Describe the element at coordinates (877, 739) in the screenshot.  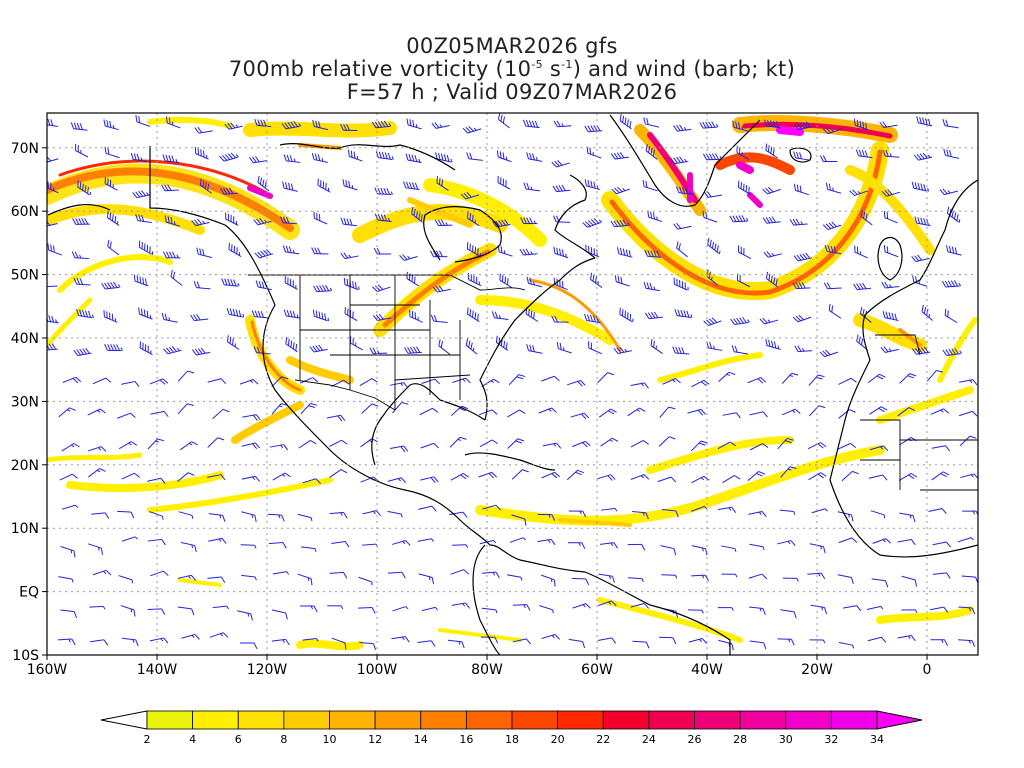
I see `colorbar-label: 34` at that location.